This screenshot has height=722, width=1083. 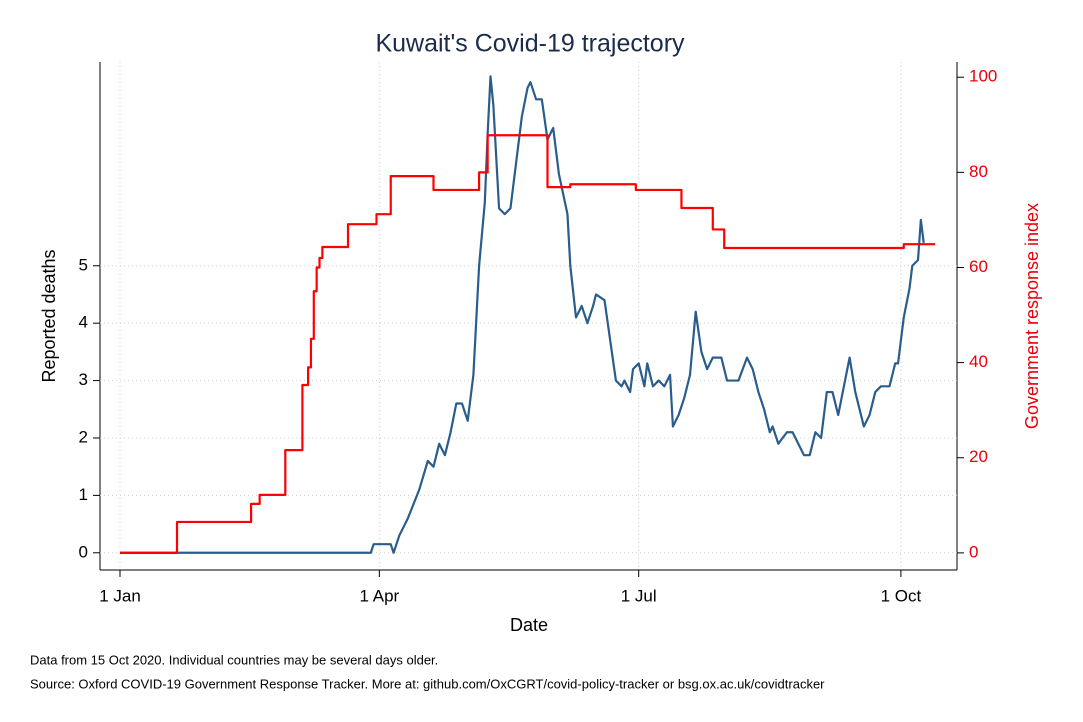 I want to click on y2-tick-label: 0, so click(x=973, y=551).